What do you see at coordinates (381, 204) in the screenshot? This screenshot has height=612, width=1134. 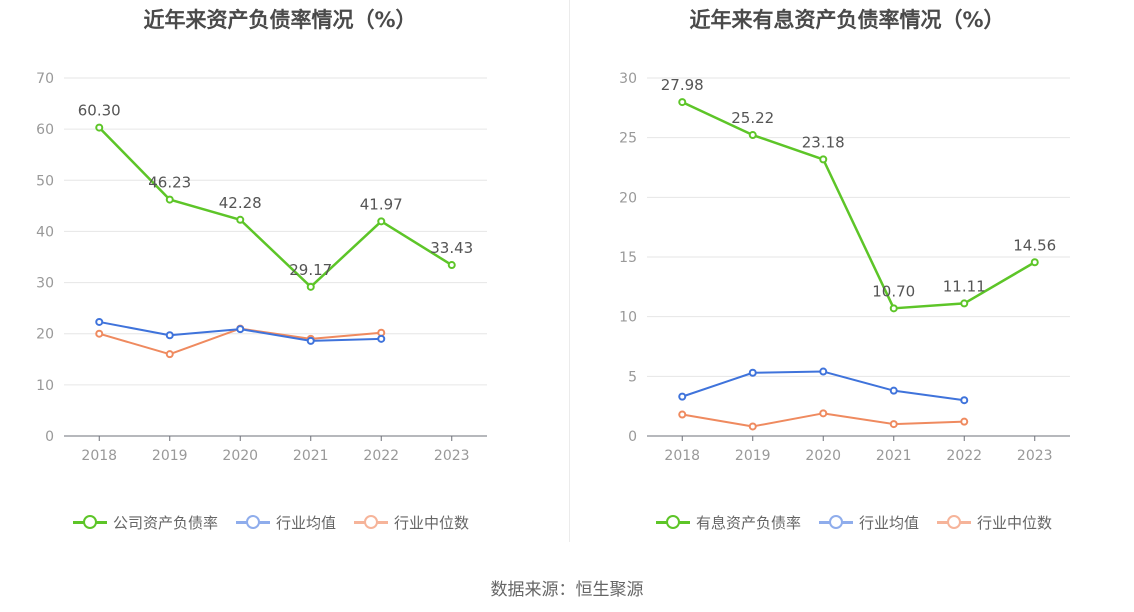 I see `data-label: 41.97` at bounding box center [381, 204].